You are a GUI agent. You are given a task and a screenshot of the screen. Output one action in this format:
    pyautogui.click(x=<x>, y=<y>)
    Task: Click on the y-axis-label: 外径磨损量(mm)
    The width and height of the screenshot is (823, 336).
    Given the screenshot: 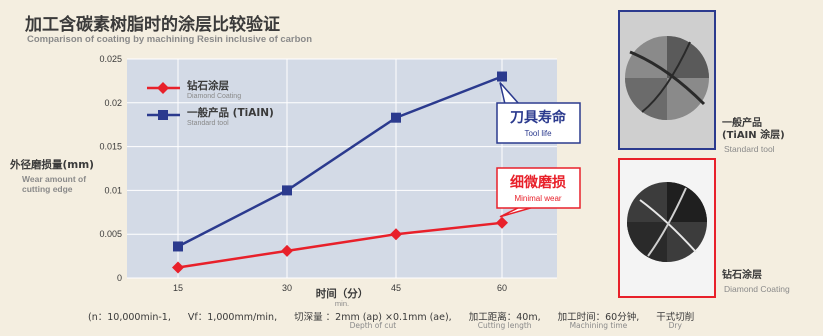 What is the action you would take?
    pyautogui.click(x=52, y=165)
    